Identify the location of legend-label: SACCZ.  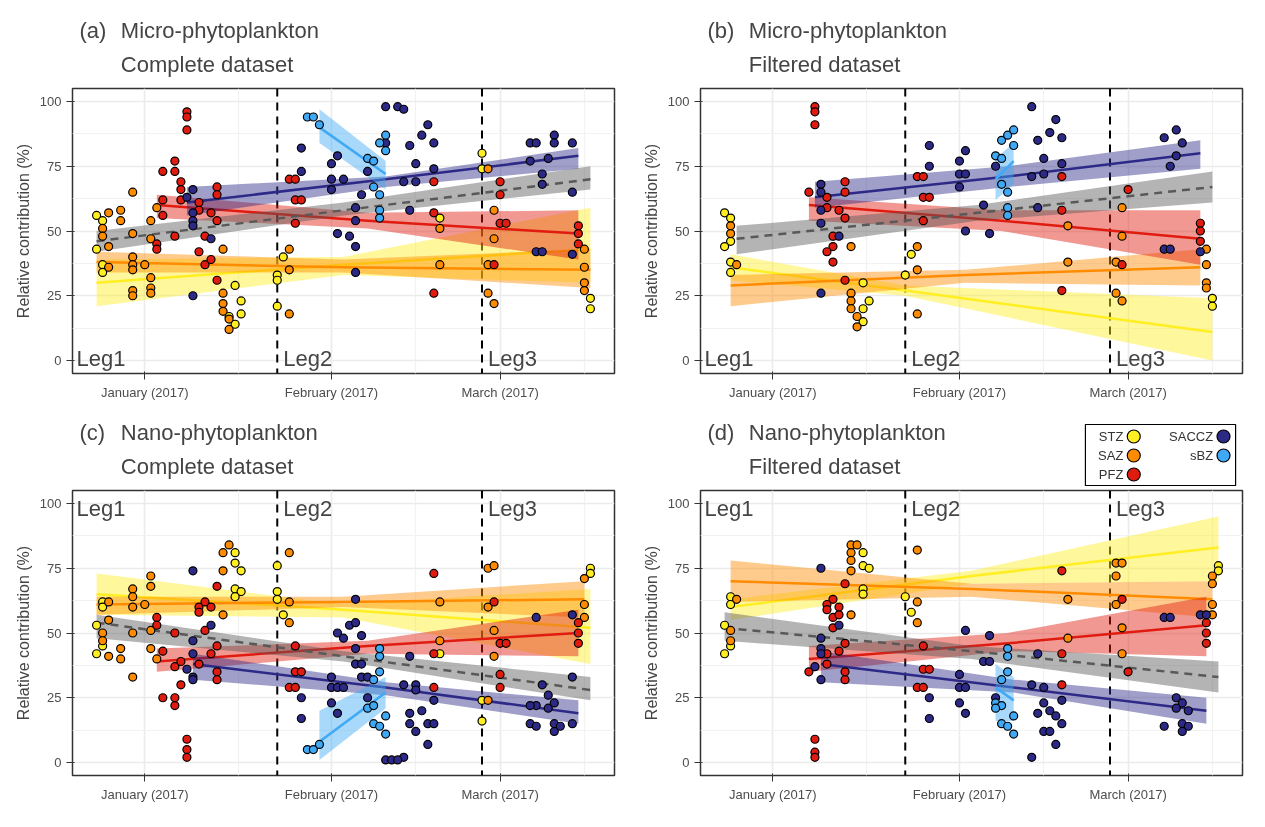
(1191, 436).